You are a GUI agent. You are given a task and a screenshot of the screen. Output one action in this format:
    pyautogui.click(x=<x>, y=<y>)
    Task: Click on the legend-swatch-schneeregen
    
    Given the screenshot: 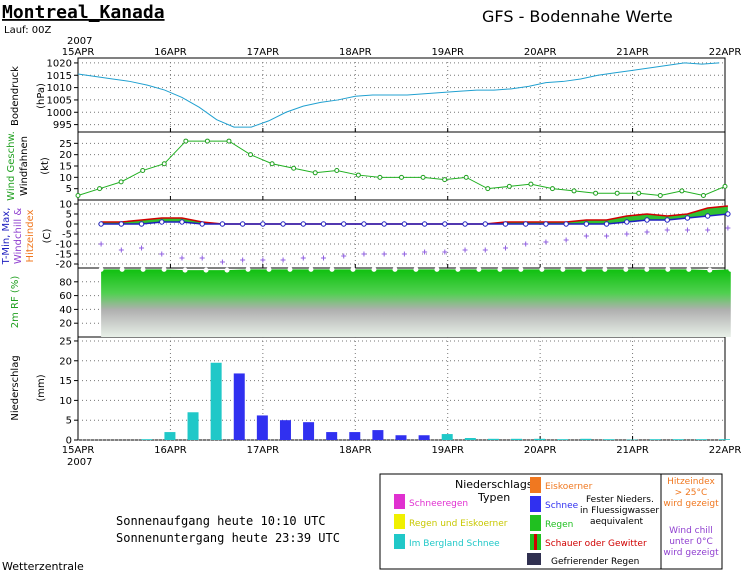 What is the action you would take?
    pyautogui.click(x=399, y=501)
    